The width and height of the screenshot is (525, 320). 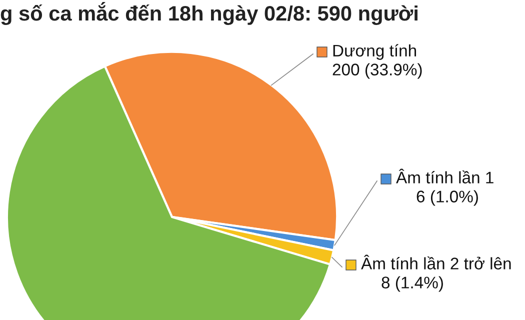 What do you see at coordinates (377, 71) in the screenshot?
I see `data-label: 200 (33.9%)` at bounding box center [377, 71].